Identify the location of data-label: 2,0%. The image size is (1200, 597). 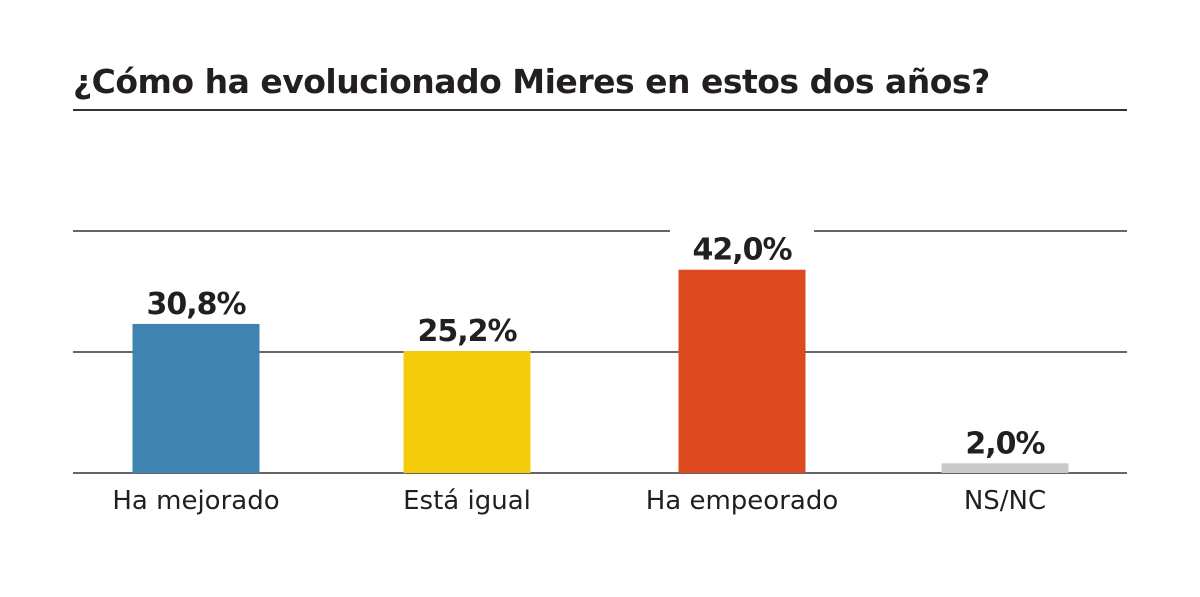
(1005, 443).